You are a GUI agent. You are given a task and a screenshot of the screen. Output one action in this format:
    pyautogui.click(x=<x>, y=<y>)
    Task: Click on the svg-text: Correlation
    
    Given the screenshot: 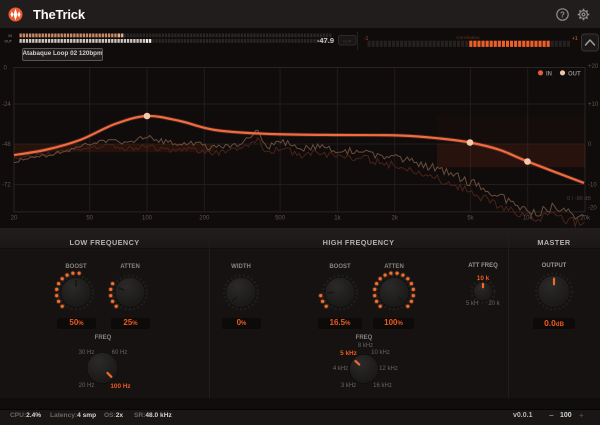 What is the action you would take?
    pyautogui.click(x=468, y=37)
    